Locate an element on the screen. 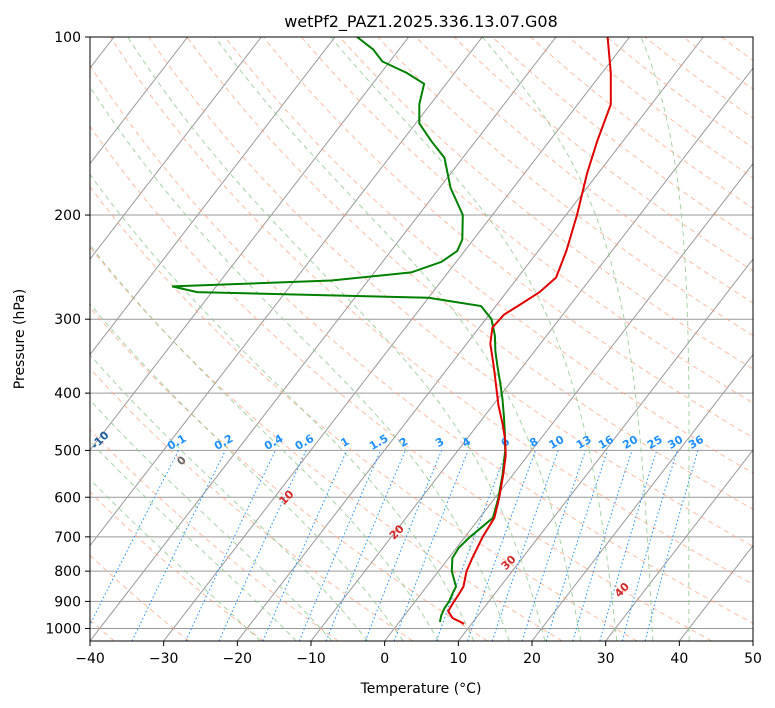  y-tick-label: 1000 is located at coordinates (63, 629).